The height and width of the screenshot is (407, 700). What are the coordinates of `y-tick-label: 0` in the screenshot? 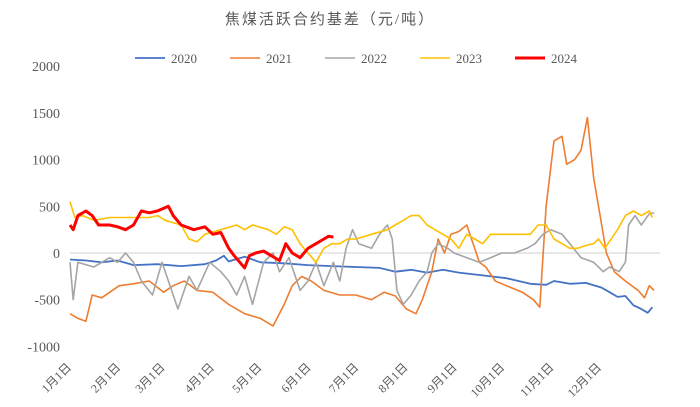 It's located at (56, 254).